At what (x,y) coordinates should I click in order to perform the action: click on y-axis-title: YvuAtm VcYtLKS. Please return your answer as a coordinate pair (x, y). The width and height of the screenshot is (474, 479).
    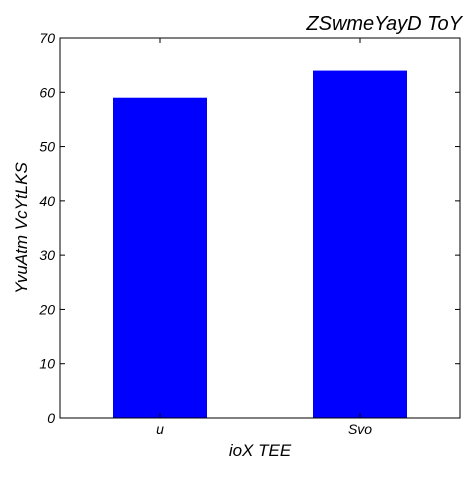
    Looking at the image, I should click on (21, 228).